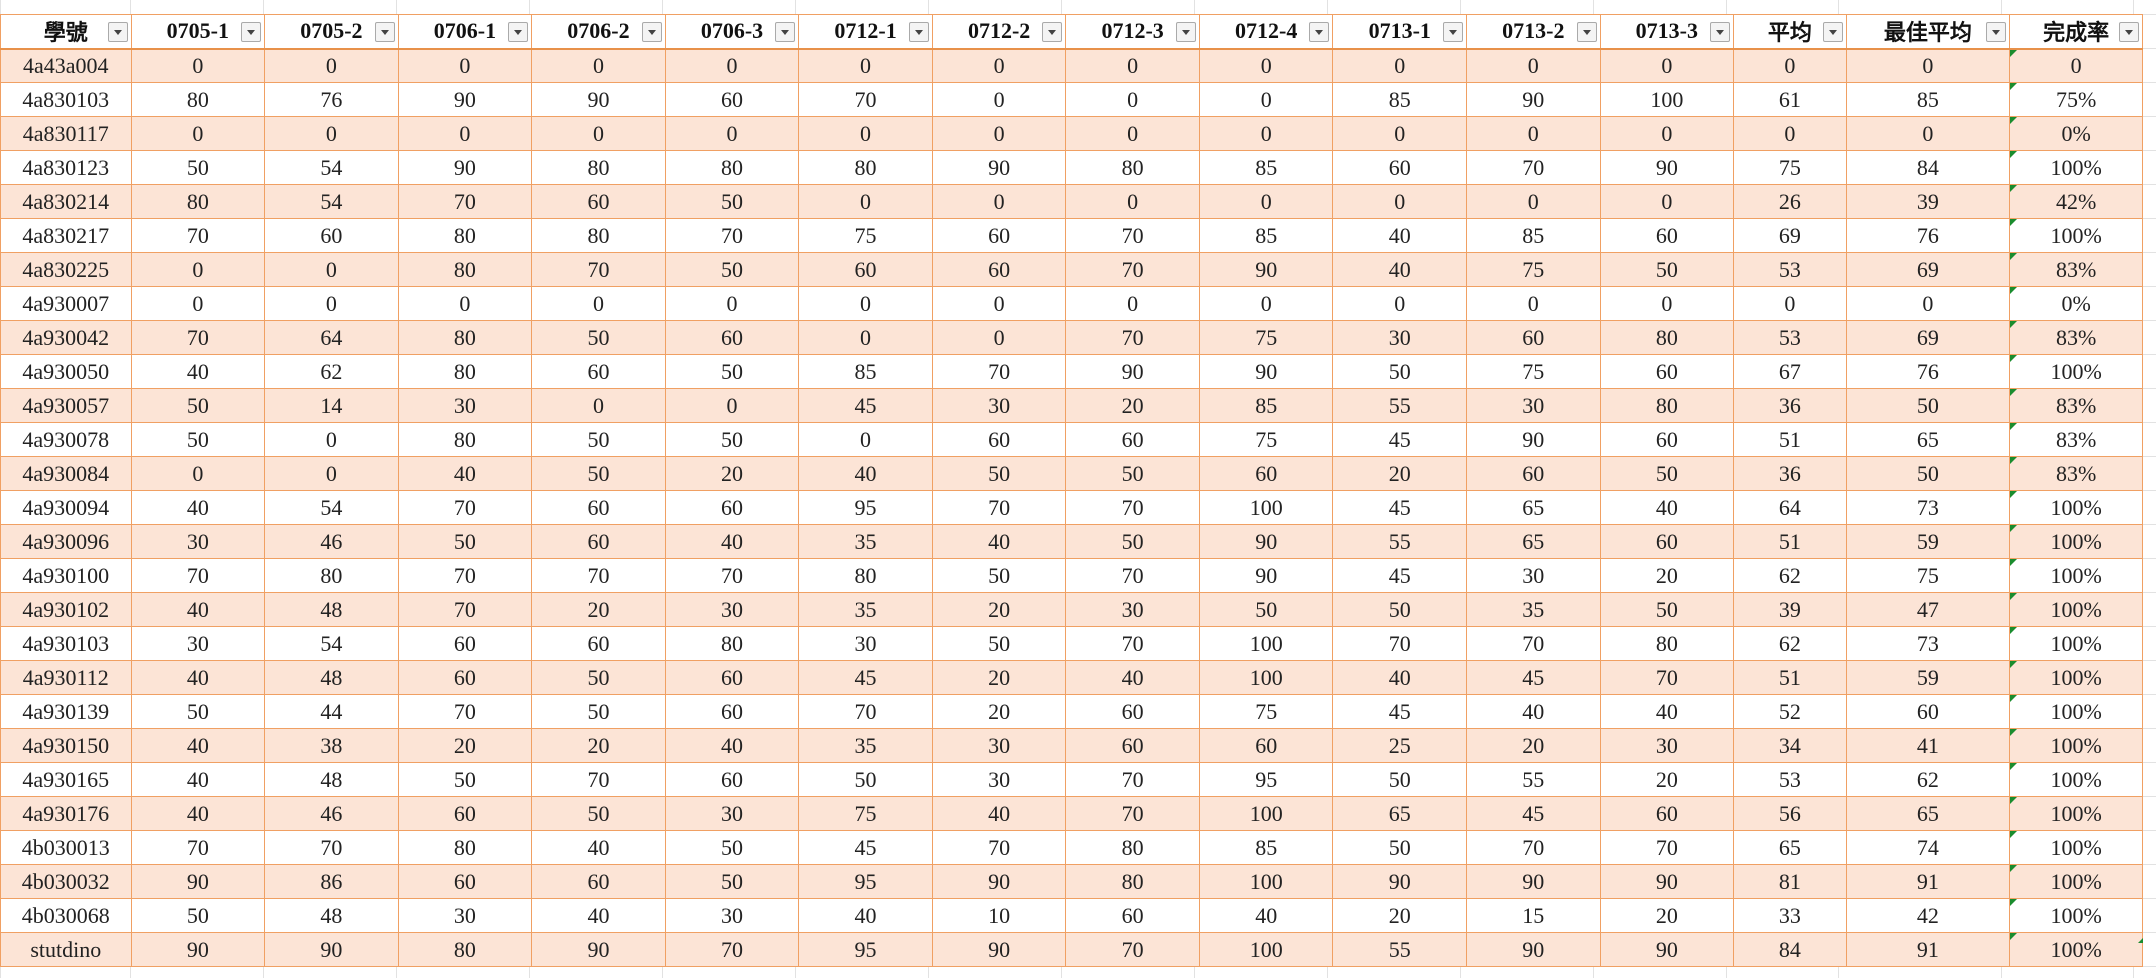  What do you see at coordinates (2076, 337) in the screenshot?
I see `completion-rate-cell: 83%` at bounding box center [2076, 337].